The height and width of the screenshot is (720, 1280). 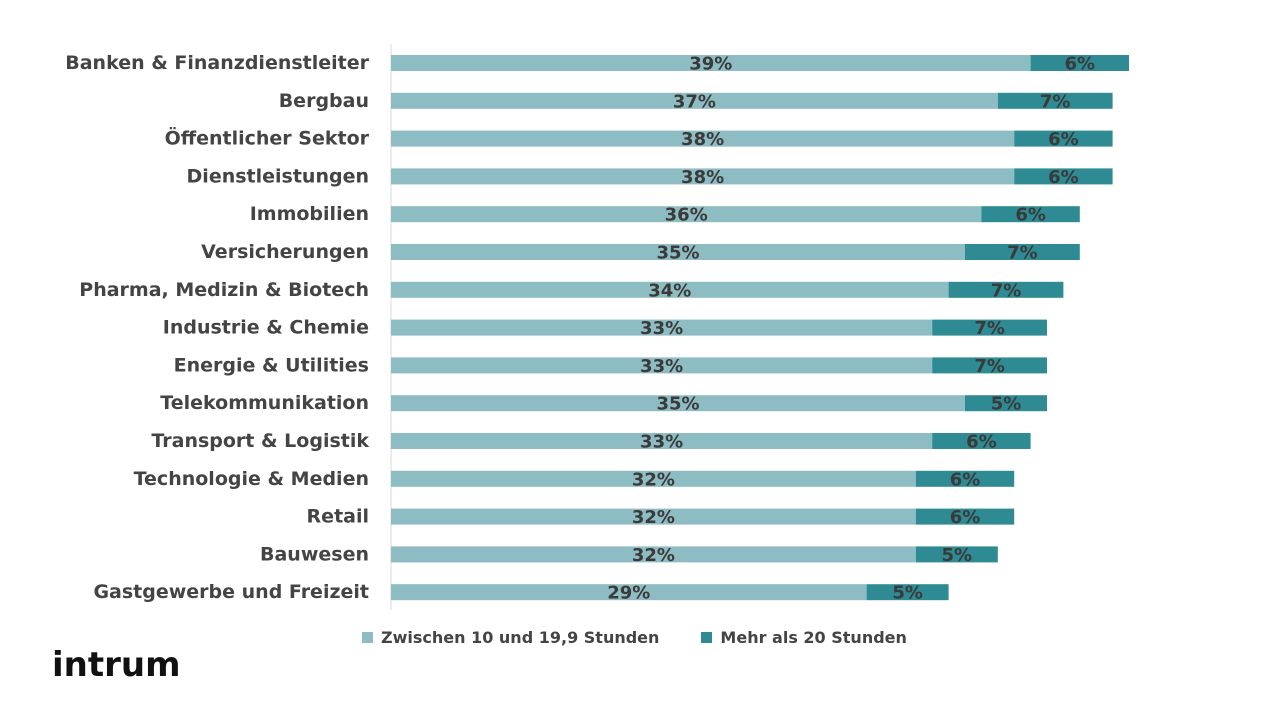 What do you see at coordinates (338, 517) in the screenshot?
I see `category-label: Retail` at bounding box center [338, 517].